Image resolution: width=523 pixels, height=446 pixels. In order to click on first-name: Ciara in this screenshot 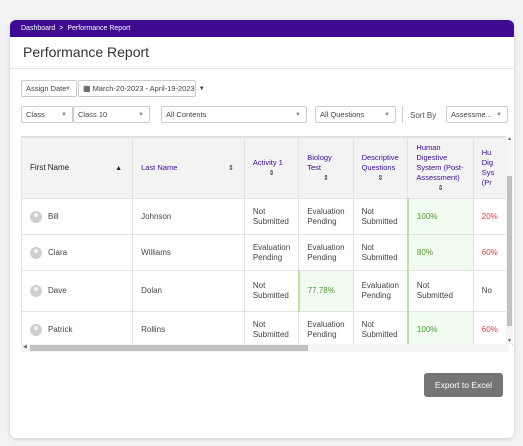, I will do `click(58, 252)`.